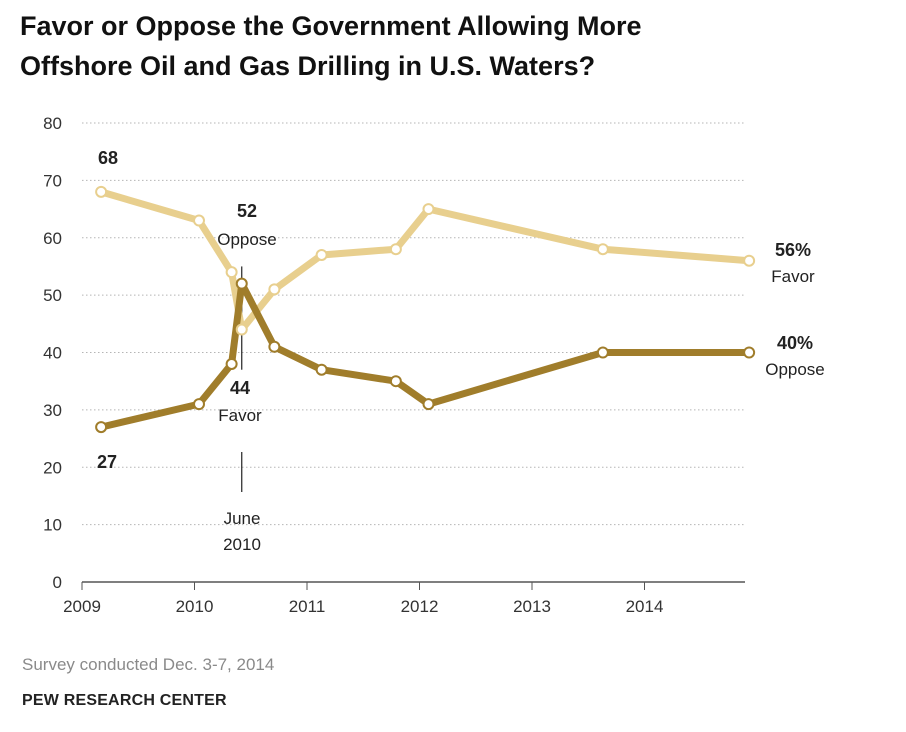 The image size is (906, 732). I want to click on y-tick-label-30: 30, so click(52, 410).